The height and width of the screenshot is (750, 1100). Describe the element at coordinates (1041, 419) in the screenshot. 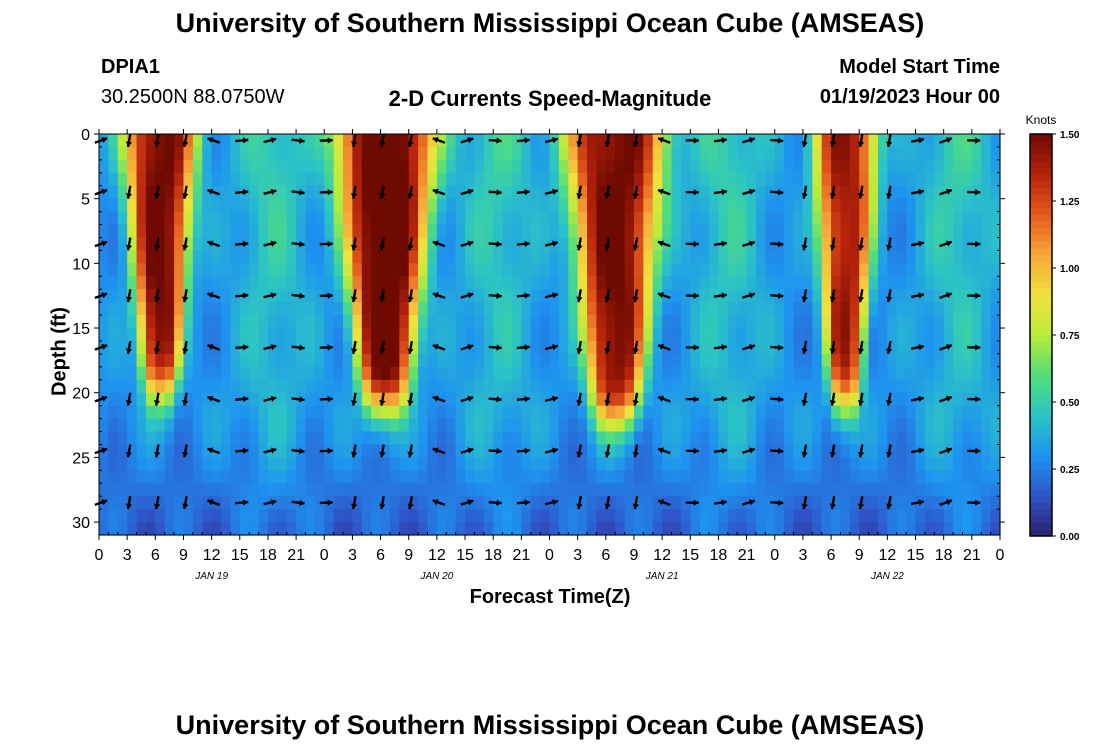

I see `colorbar-segment` at that location.